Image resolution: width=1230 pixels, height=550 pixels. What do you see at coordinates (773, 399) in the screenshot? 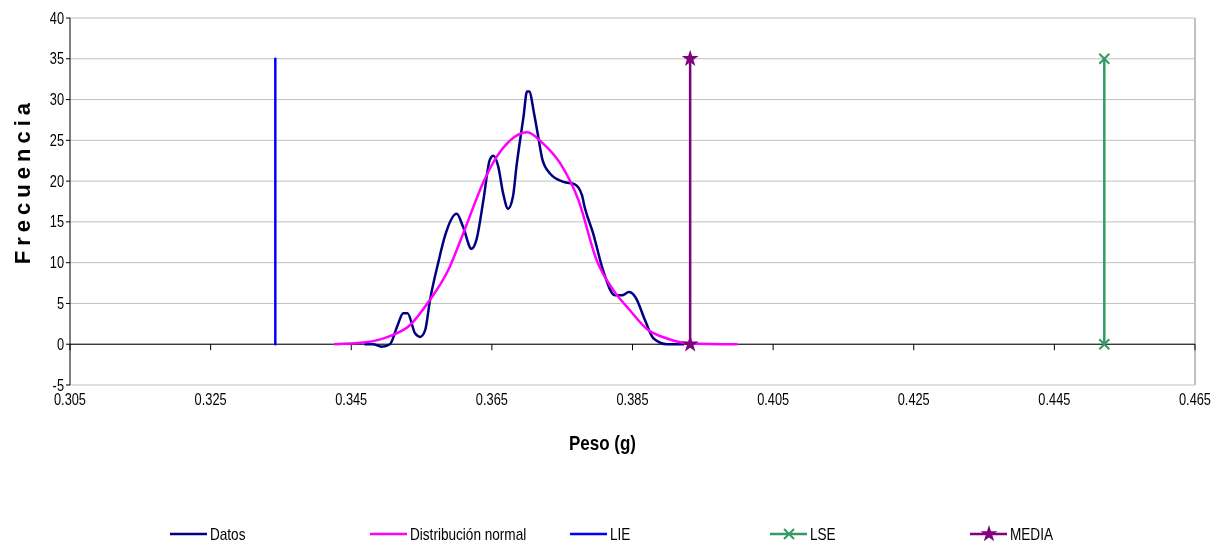
I see `x-tick-label: 0.405` at bounding box center [773, 399].